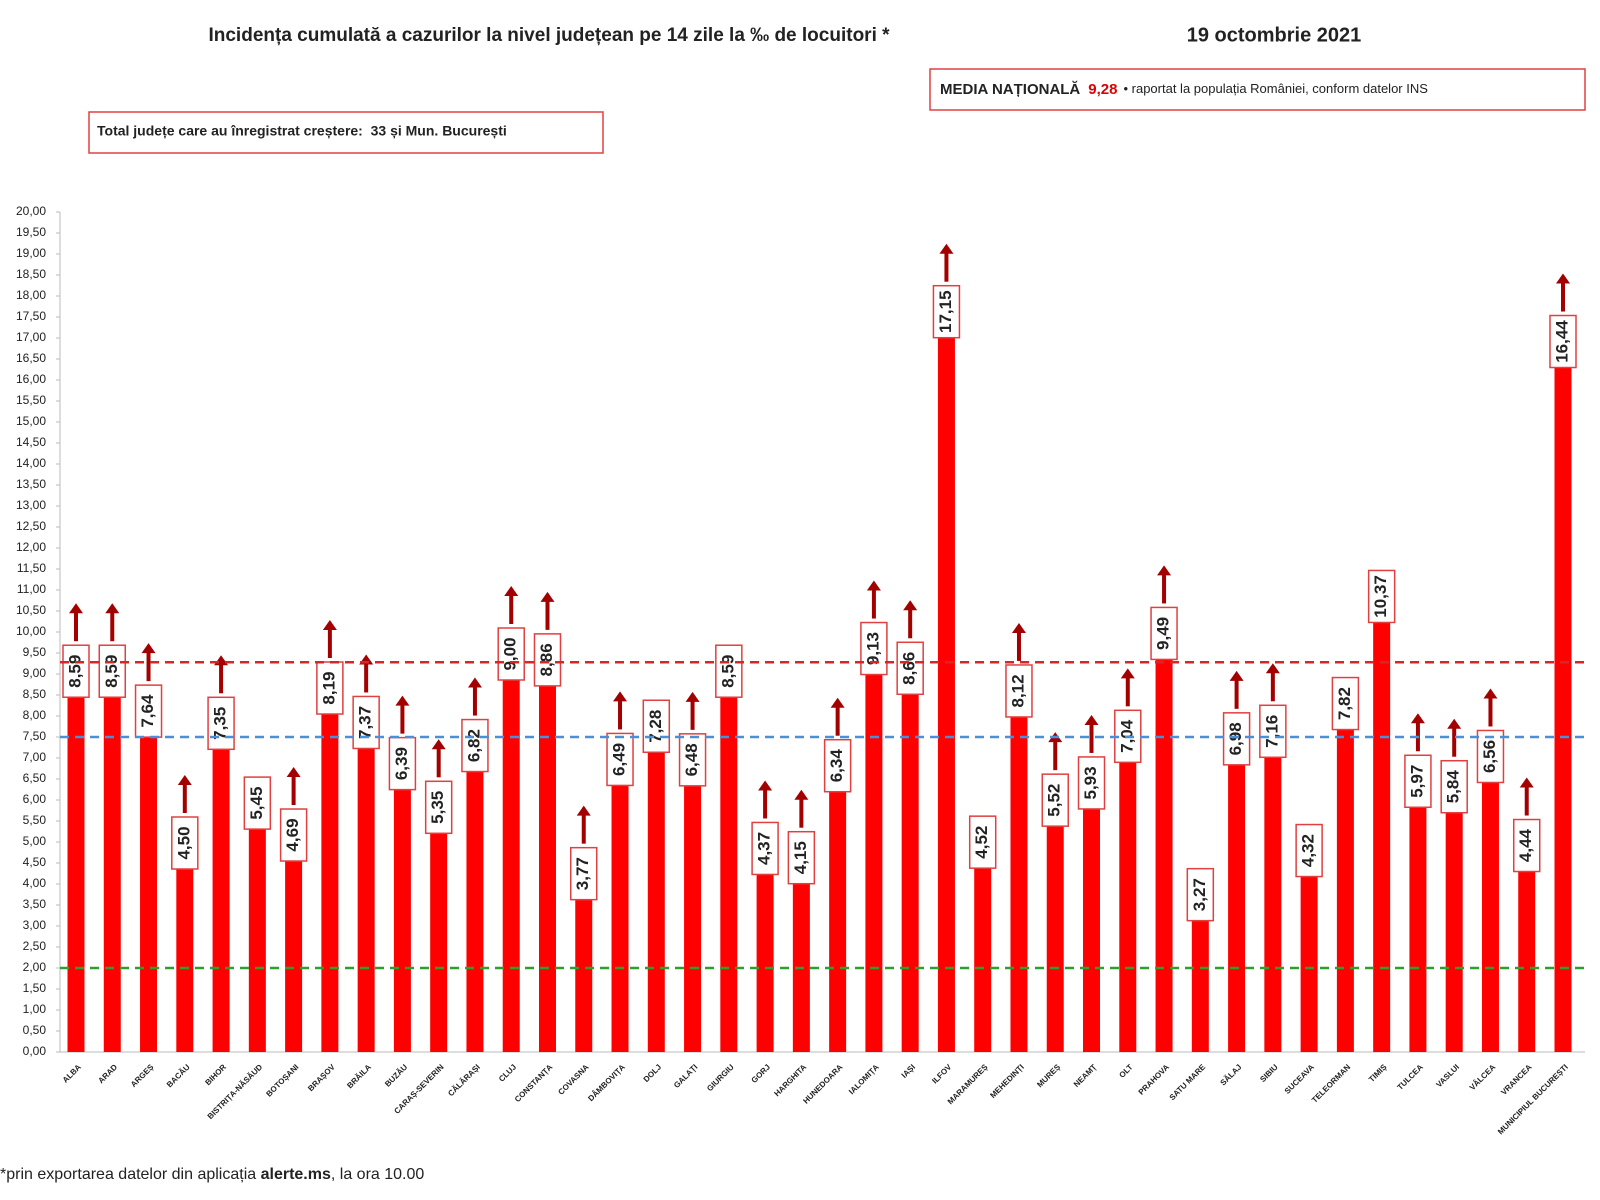  I want to click on increase-box, so click(346, 132).